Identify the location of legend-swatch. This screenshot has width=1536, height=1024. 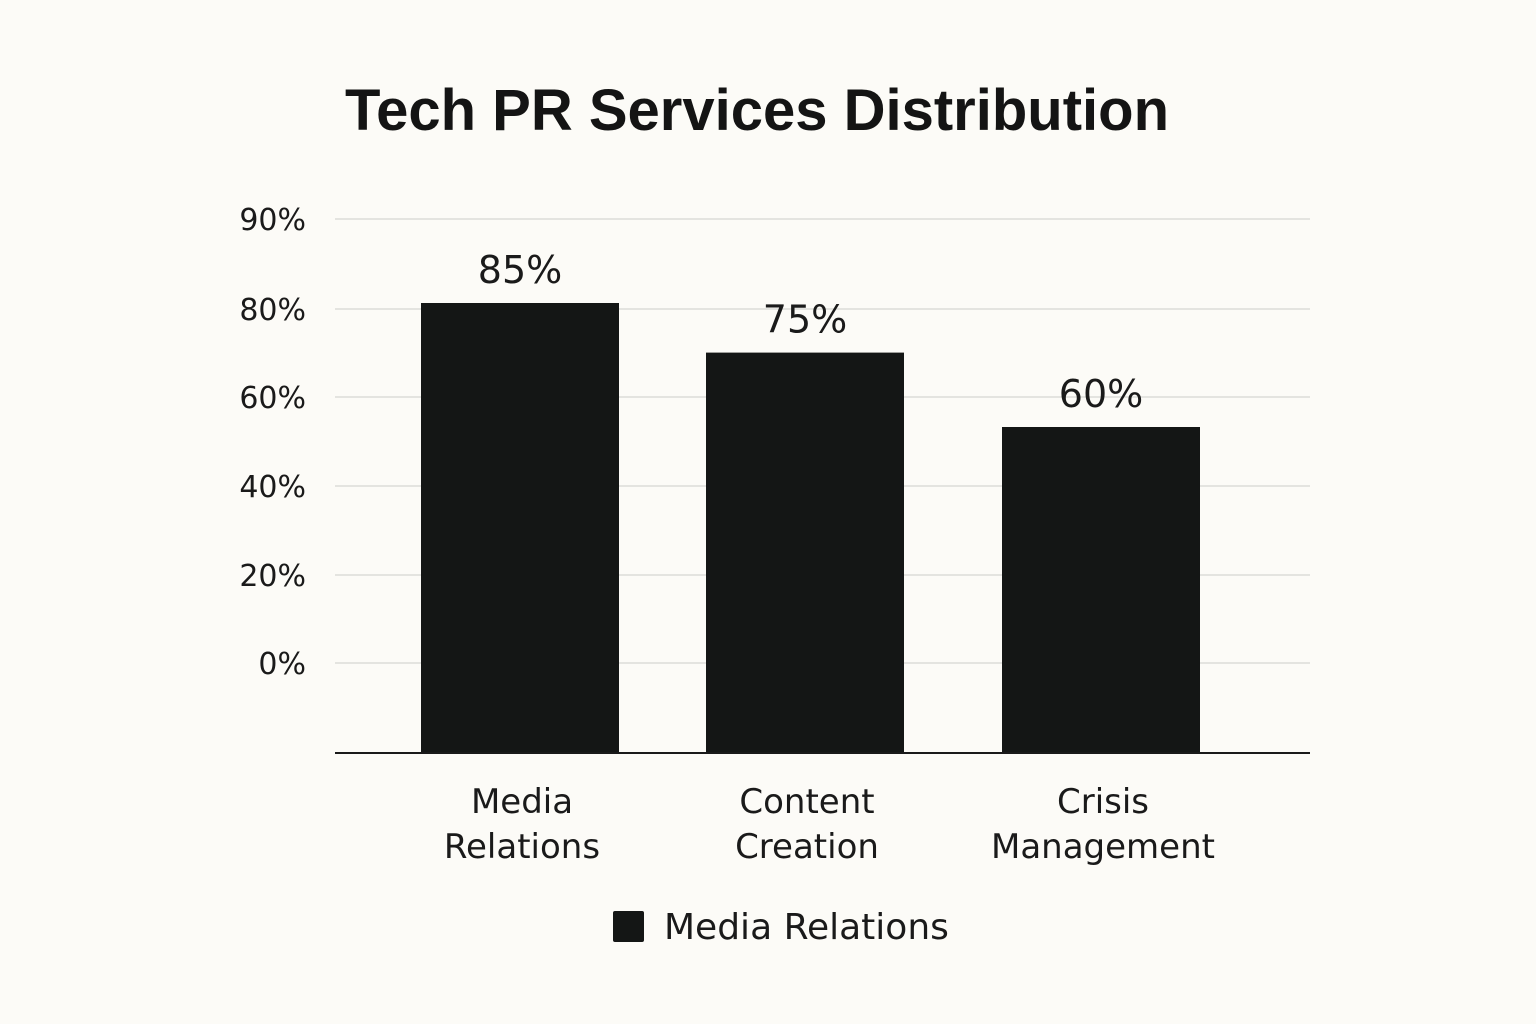
(628, 926).